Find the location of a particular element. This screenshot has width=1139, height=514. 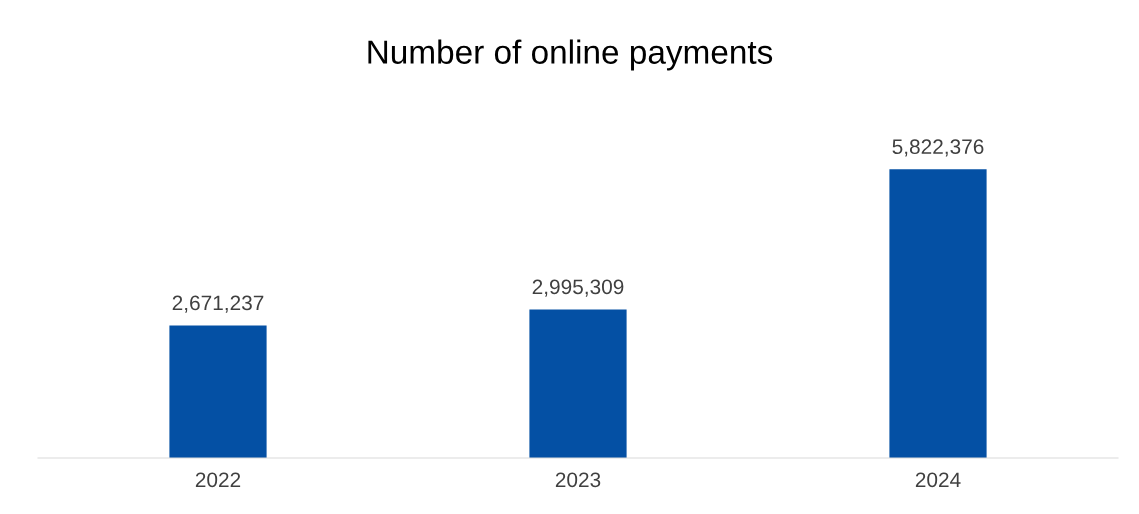

x-tick-label: 2022 is located at coordinates (218, 480).